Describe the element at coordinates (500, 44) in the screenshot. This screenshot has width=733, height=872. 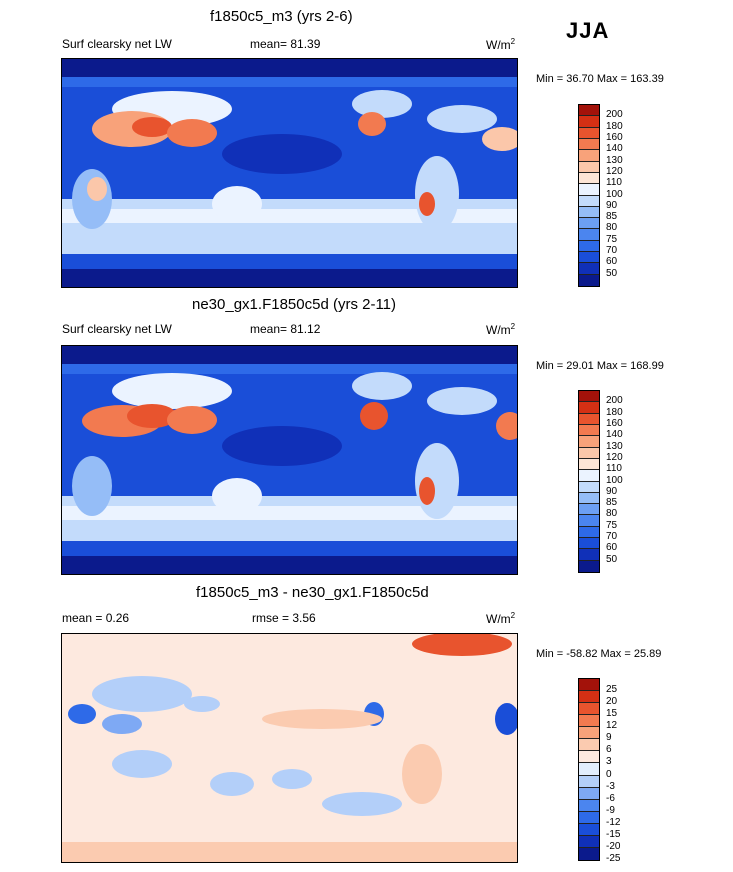
I see `panel1-units: W/m2` at that location.